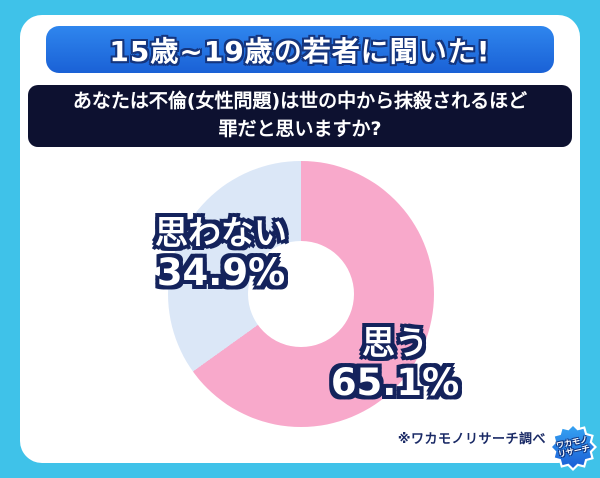 This screenshot has height=478, width=600. I want to click on wakamono-research-logo: ワカモノ リサーチ, so click(573, 447).